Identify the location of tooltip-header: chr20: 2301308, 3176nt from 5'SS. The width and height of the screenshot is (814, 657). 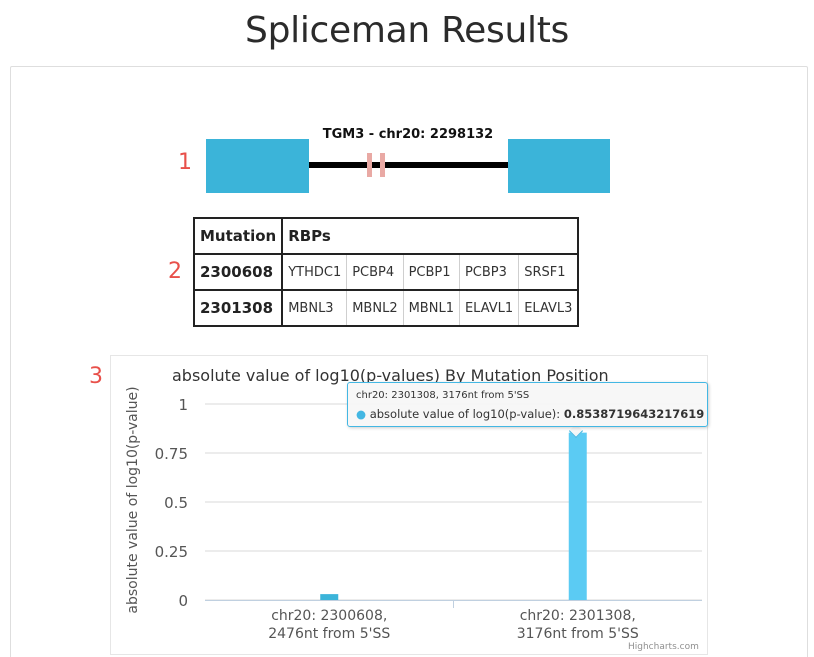
(443, 395).